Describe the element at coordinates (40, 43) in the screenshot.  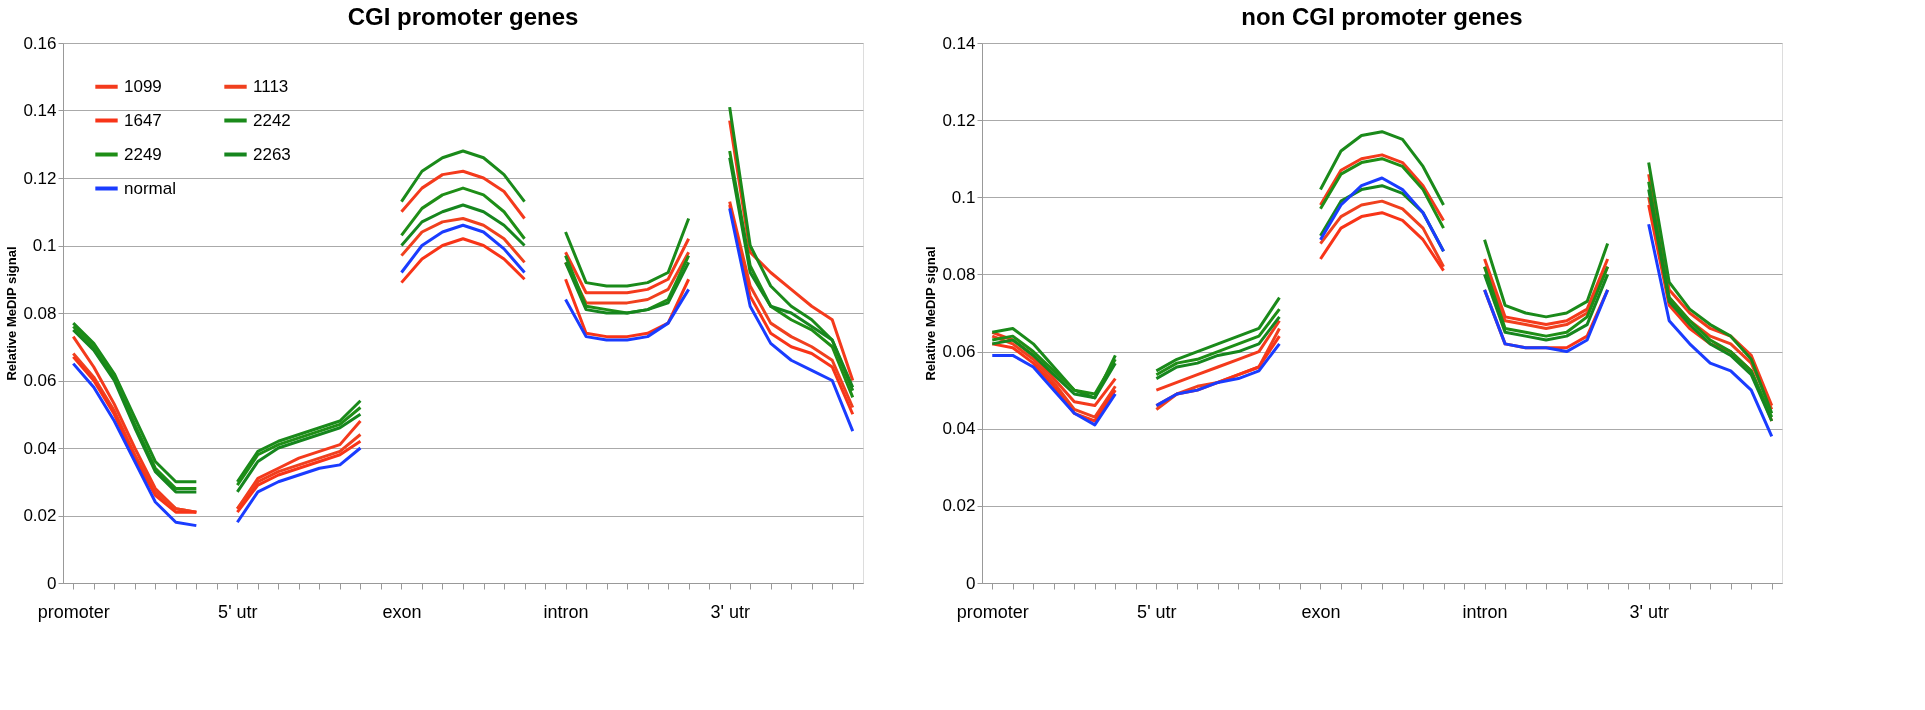
I see `y-tick-label: 0.16` at that location.